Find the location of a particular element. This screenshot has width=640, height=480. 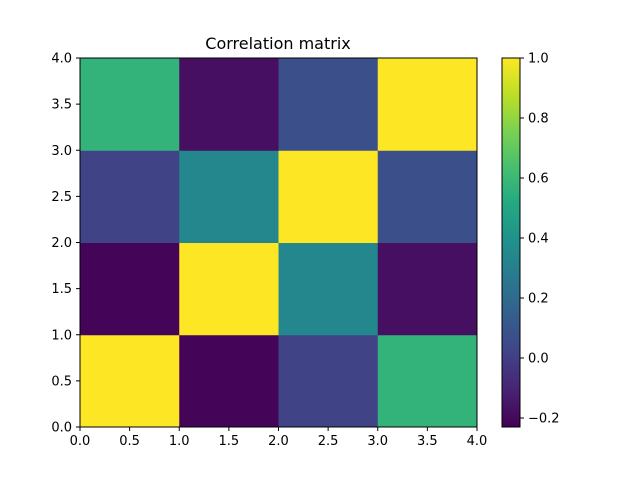

x-tick-label: 2.5 is located at coordinates (328, 441).